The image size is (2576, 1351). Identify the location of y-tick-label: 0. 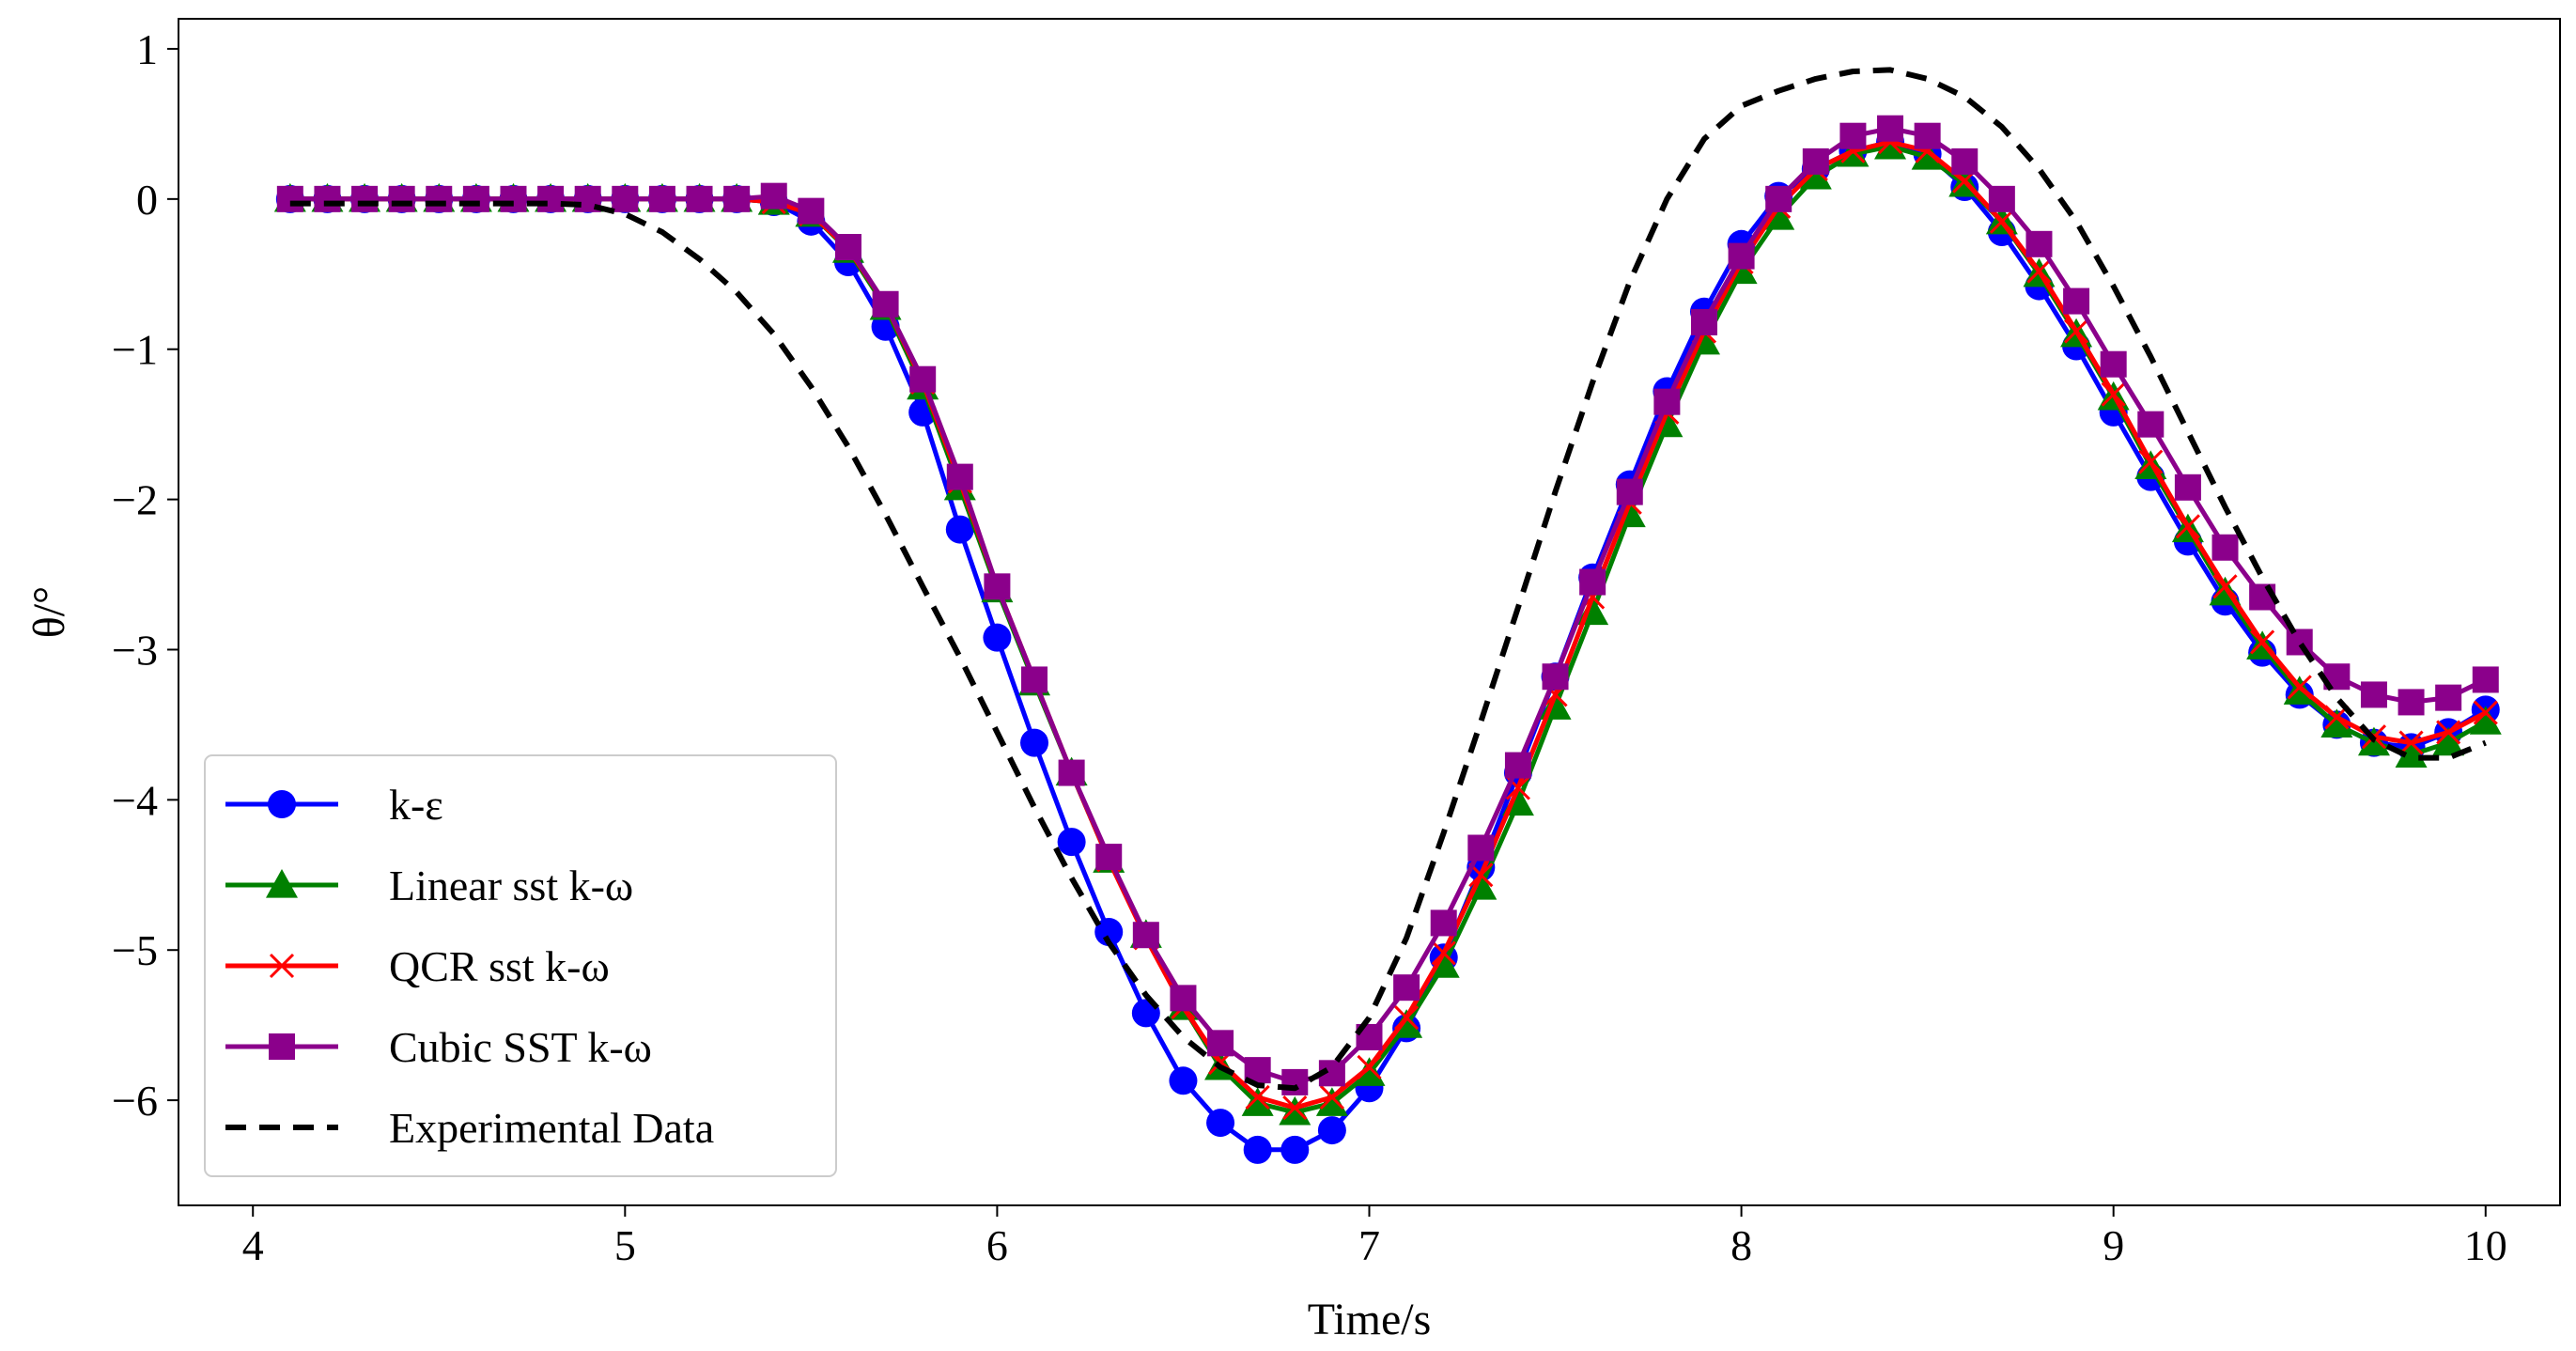
(147, 200).